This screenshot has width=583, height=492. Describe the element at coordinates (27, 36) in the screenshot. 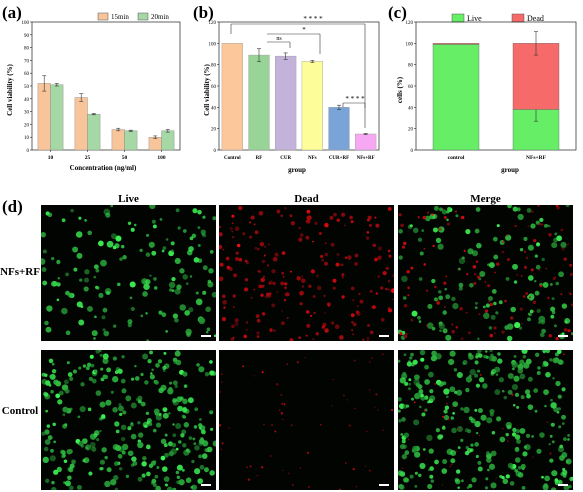

I see `chart-a-ytick: 90` at that location.